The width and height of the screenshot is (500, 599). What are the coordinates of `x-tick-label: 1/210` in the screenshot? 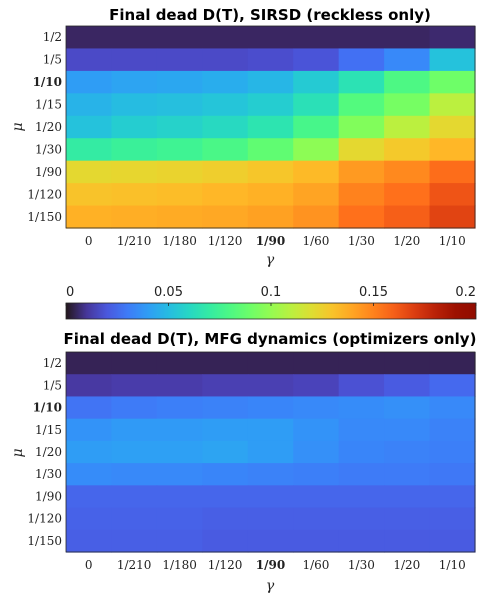 It's located at (134, 241).